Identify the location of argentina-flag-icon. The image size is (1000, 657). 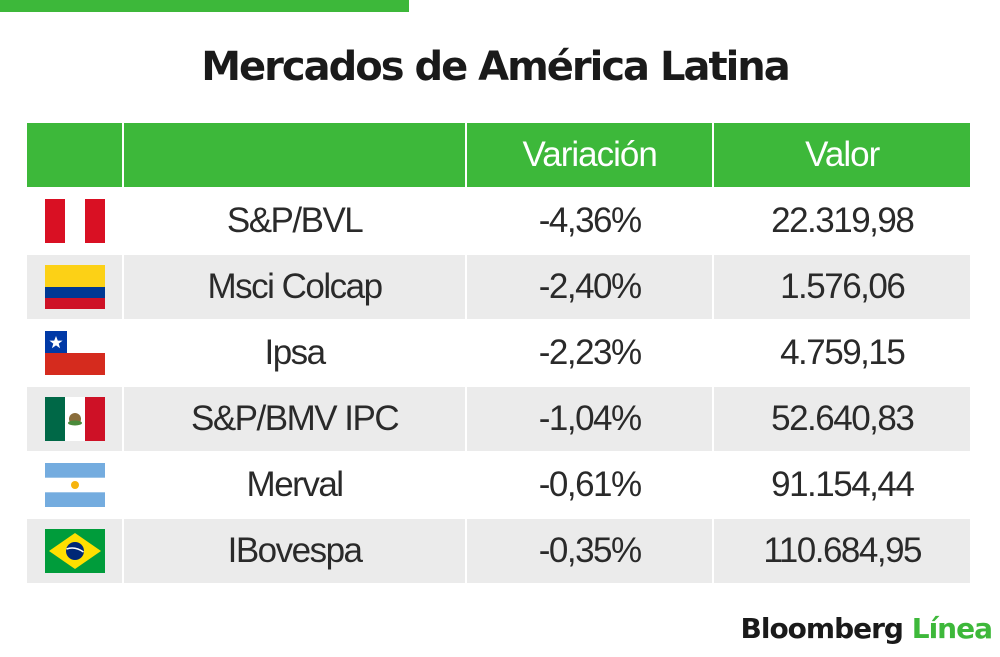
(74, 485).